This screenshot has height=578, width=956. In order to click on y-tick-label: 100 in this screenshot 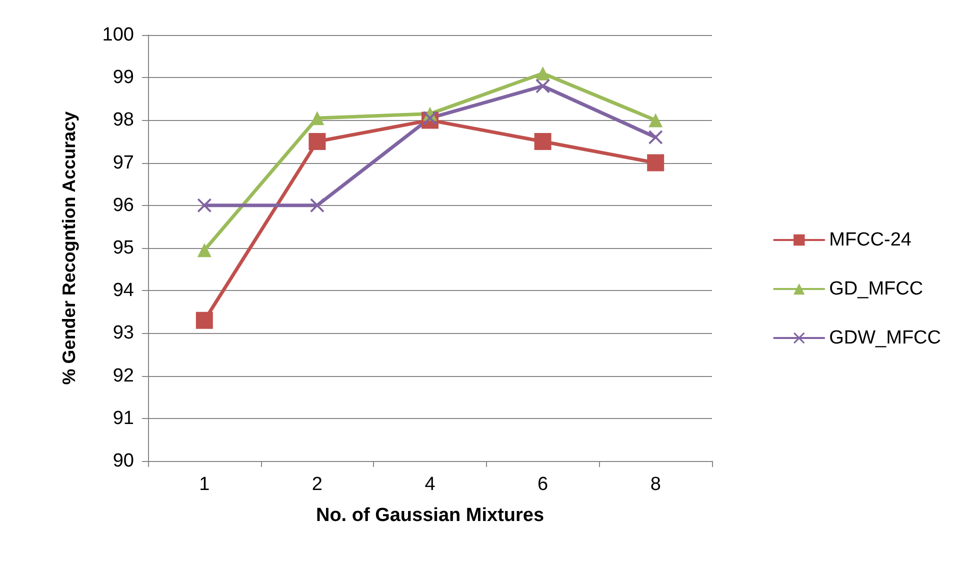, I will do `click(118, 35)`.